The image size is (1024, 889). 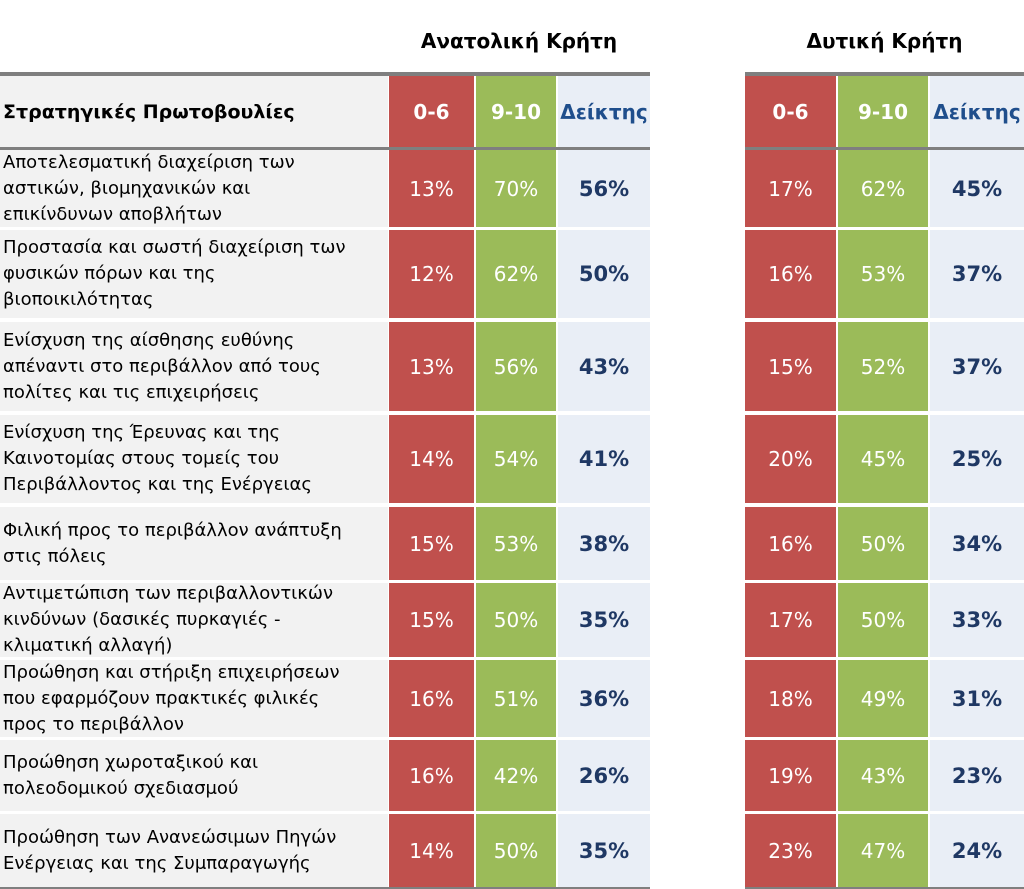 What do you see at coordinates (604, 274) in the screenshot?
I see `east-index: 50%` at bounding box center [604, 274].